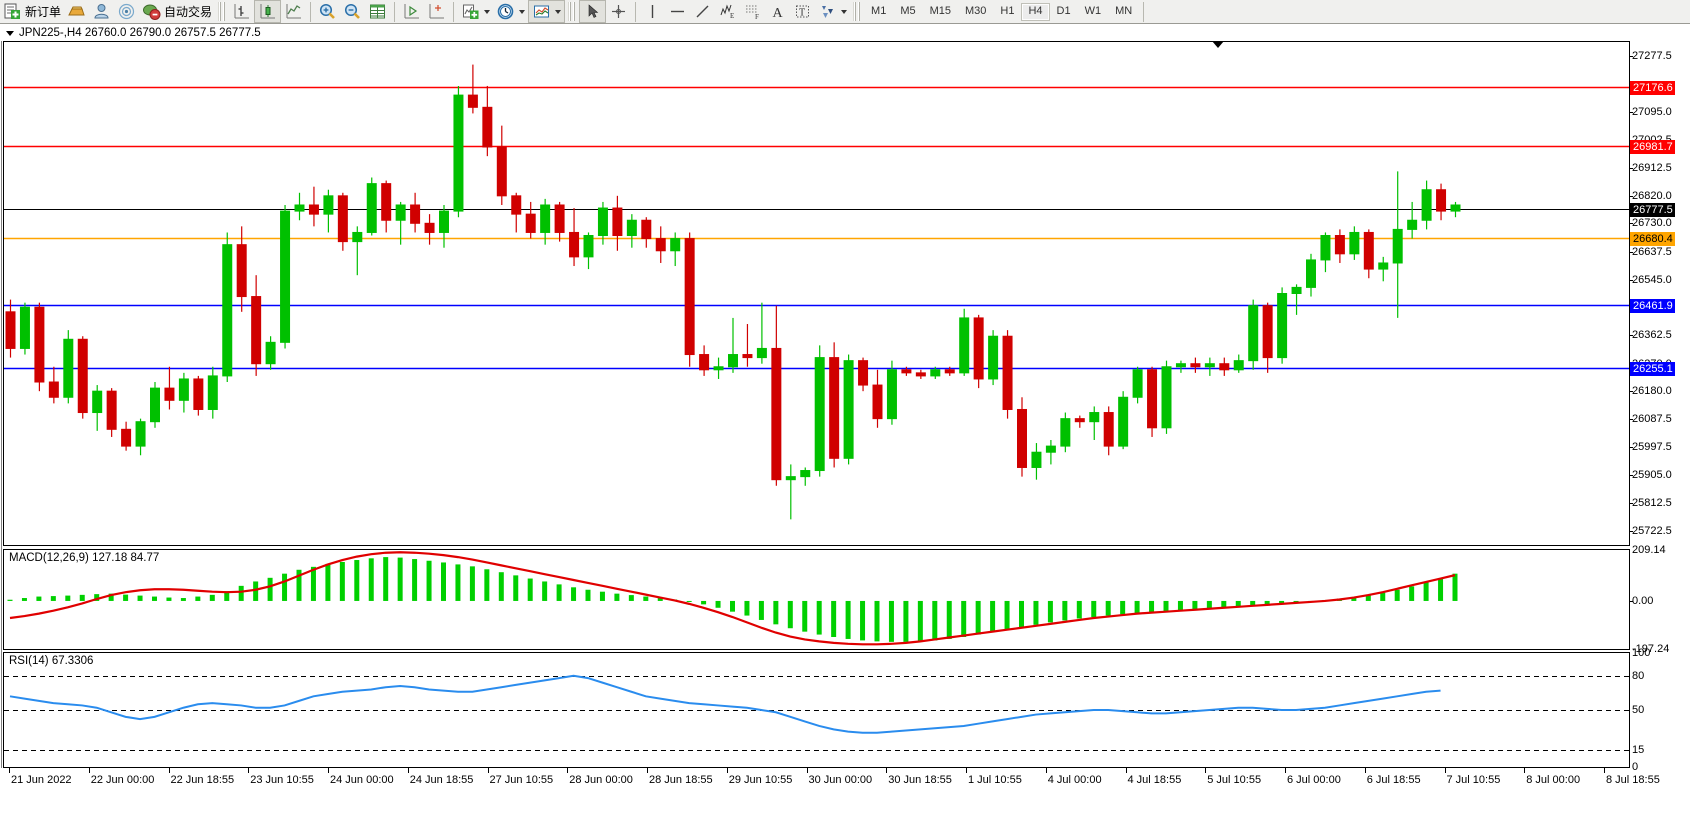  I want to click on templates-button, so click(547, 11).